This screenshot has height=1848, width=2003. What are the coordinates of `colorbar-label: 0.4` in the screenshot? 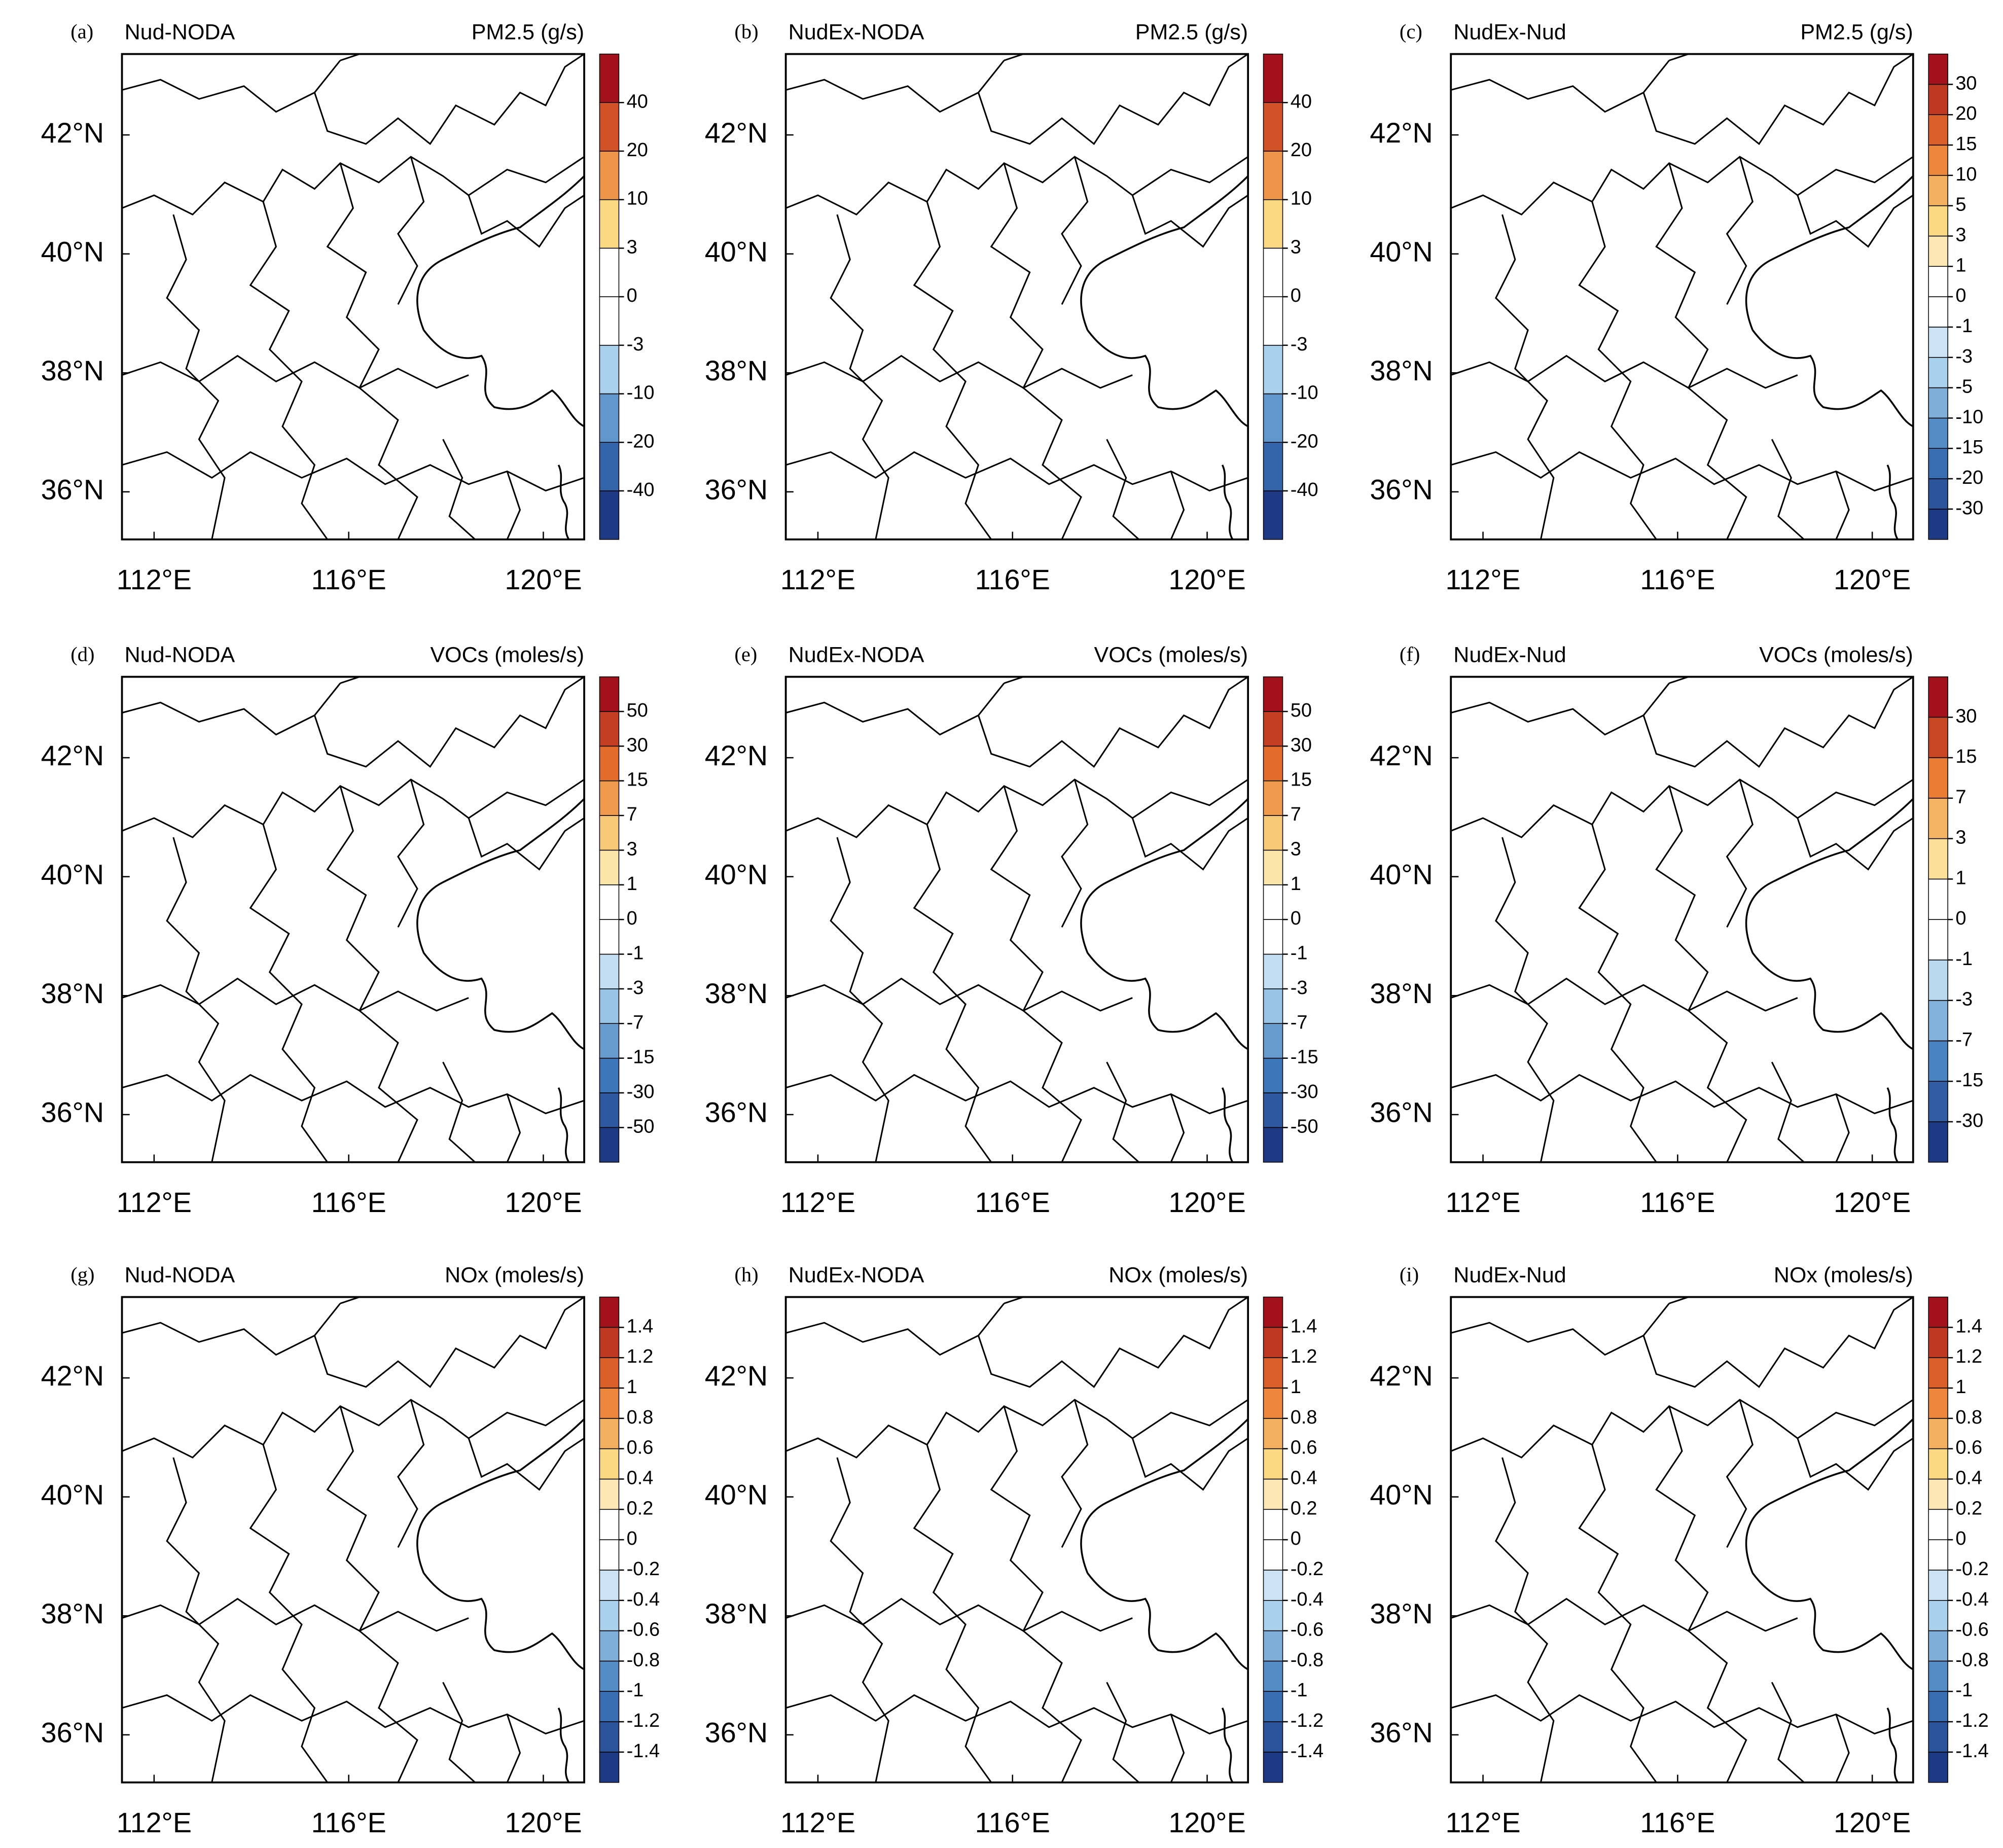 It's located at (1304, 1478).